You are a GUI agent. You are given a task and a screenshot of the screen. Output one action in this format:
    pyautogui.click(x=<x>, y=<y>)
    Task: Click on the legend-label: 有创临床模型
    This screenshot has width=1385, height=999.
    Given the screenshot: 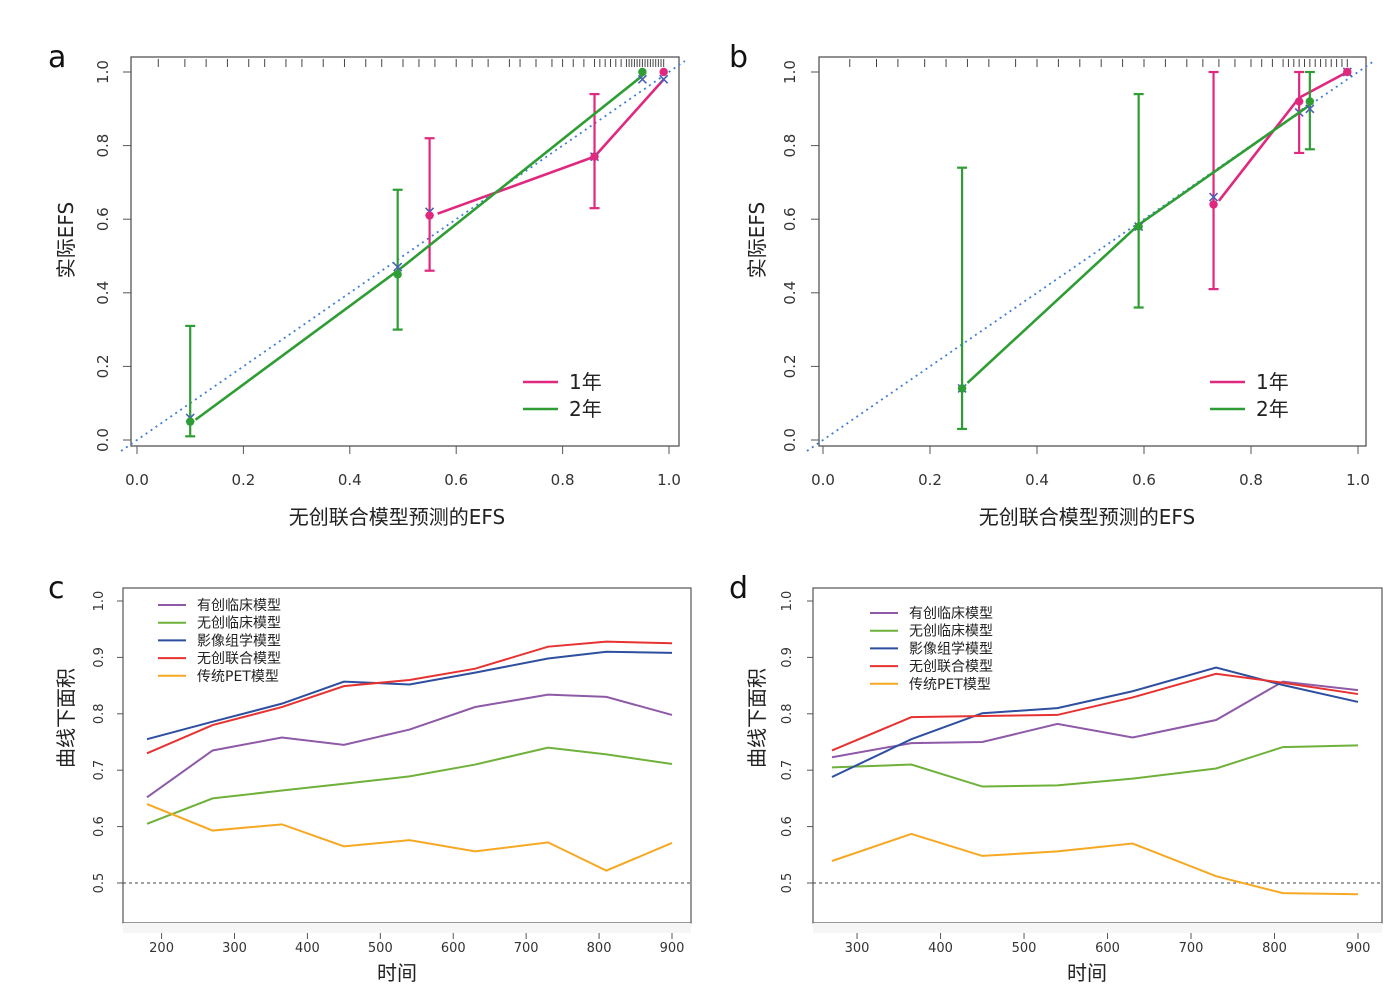 What is the action you would take?
    pyautogui.click(x=239, y=606)
    